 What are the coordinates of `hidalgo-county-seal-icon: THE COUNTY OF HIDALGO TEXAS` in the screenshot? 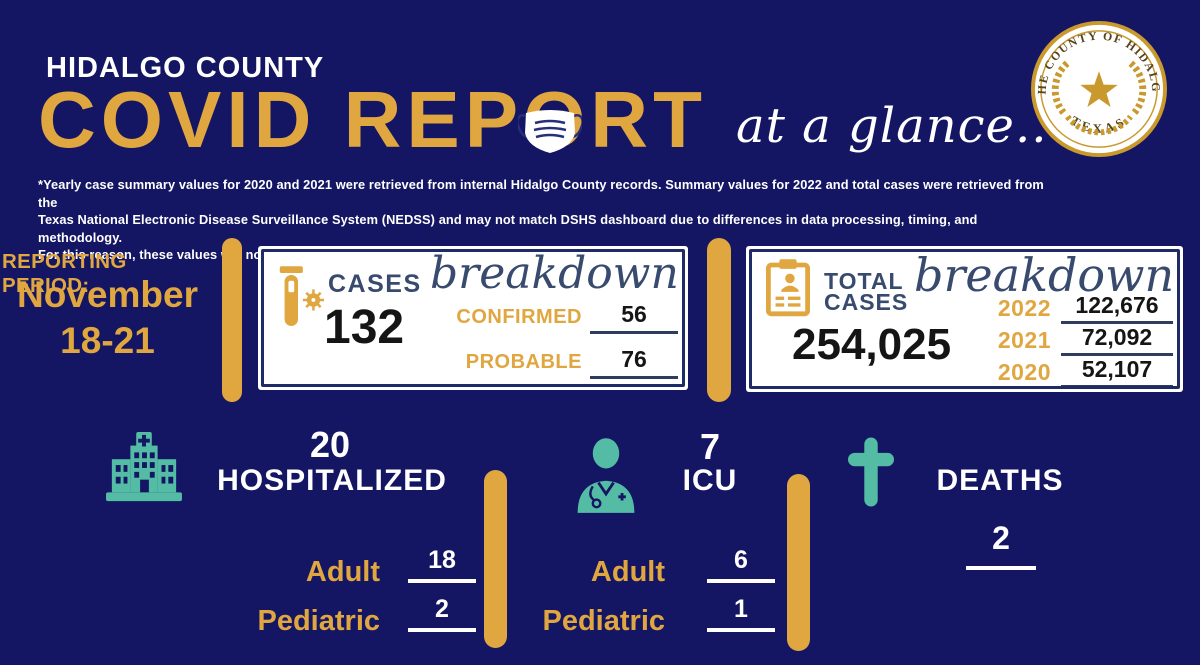 It's located at (1096, 83).